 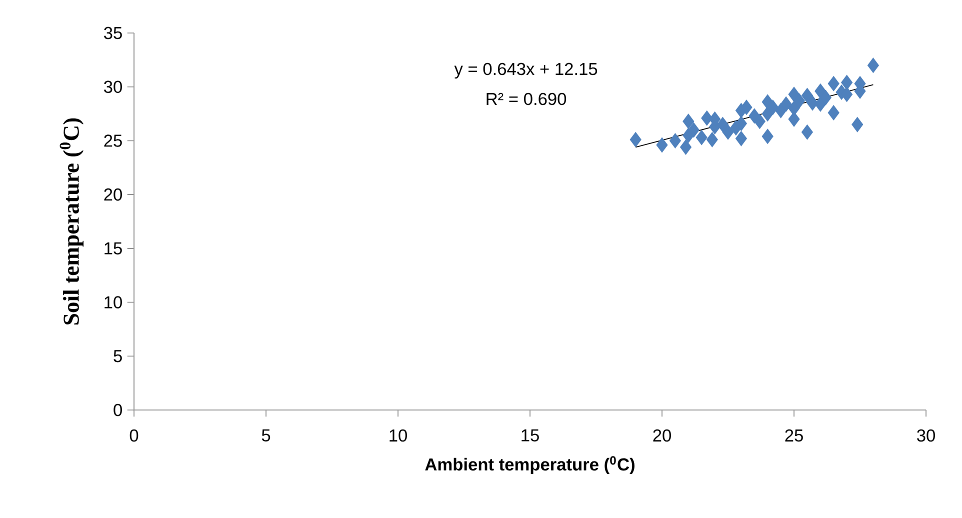 What do you see at coordinates (266, 435) in the screenshot?
I see `x-tick-label: 5` at bounding box center [266, 435].